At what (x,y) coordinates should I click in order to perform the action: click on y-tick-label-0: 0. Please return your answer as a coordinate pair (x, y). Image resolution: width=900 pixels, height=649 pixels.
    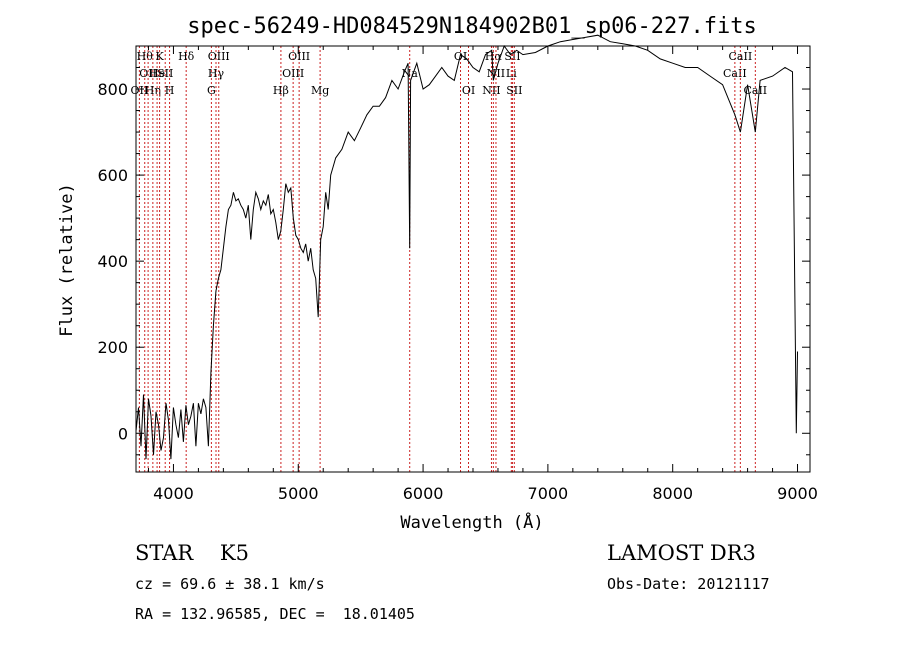
    Looking at the image, I should click on (123, 433).